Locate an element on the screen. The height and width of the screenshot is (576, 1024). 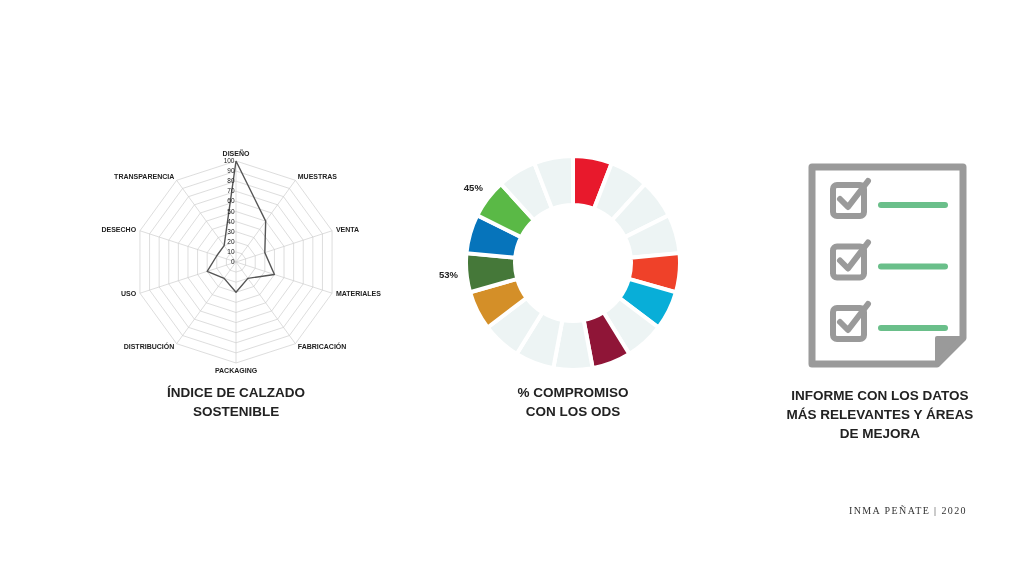
text: 45% is located at coordinates (473, 187).